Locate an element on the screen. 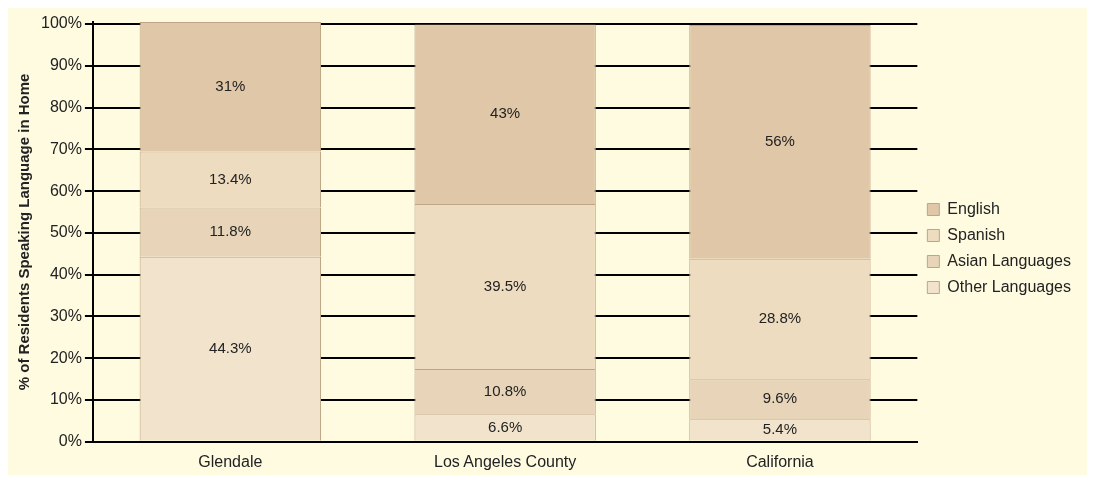  x-tick-label: Los Angeles County is located at coordinates (505, 461).